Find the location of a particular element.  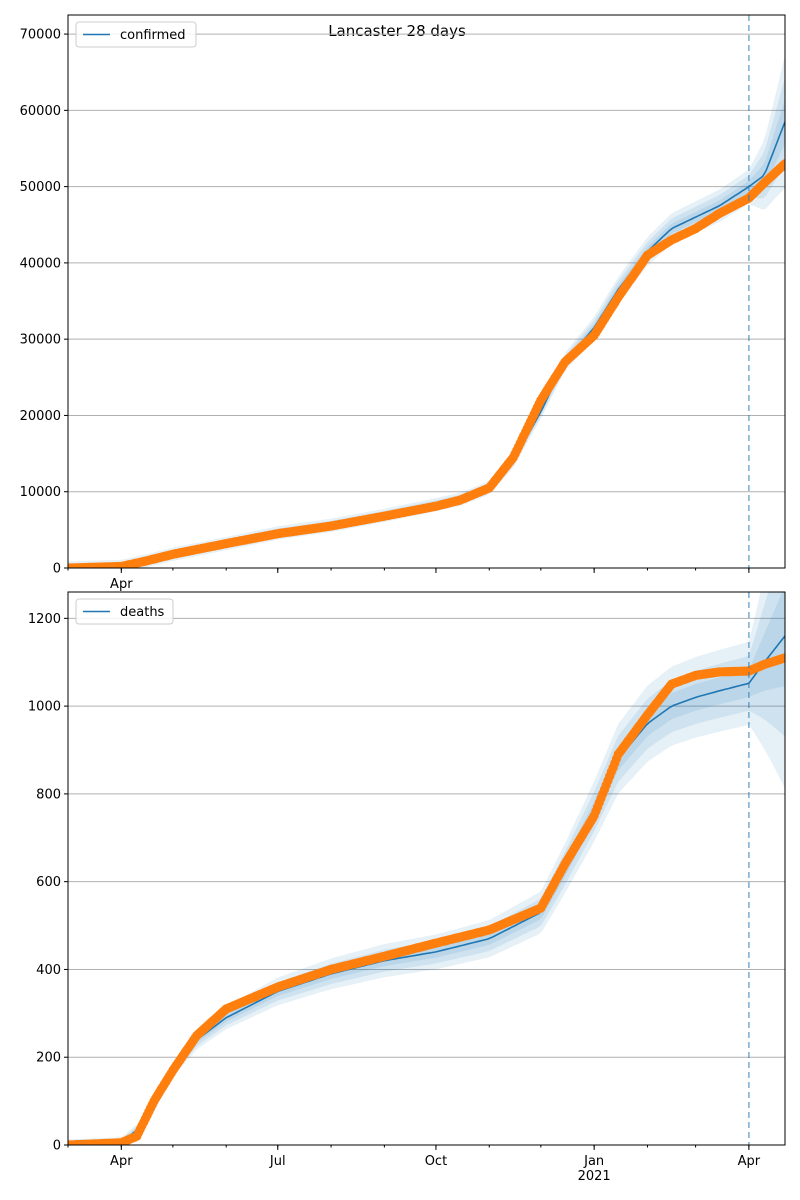

x-tick-label: Jul is located at coordinates (277, 1161).